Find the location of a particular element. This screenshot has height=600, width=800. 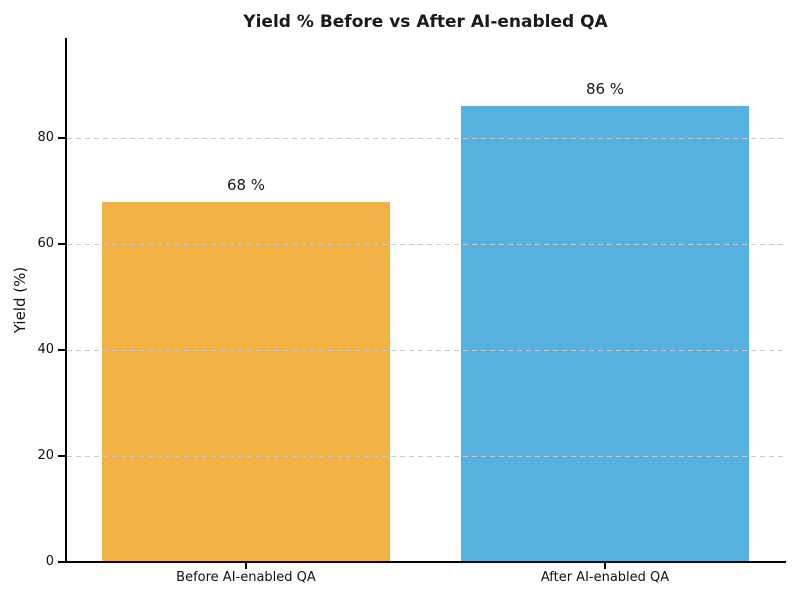

x-tick-mark-before-ai-enabled-qa is located at coordinates (245, 566).